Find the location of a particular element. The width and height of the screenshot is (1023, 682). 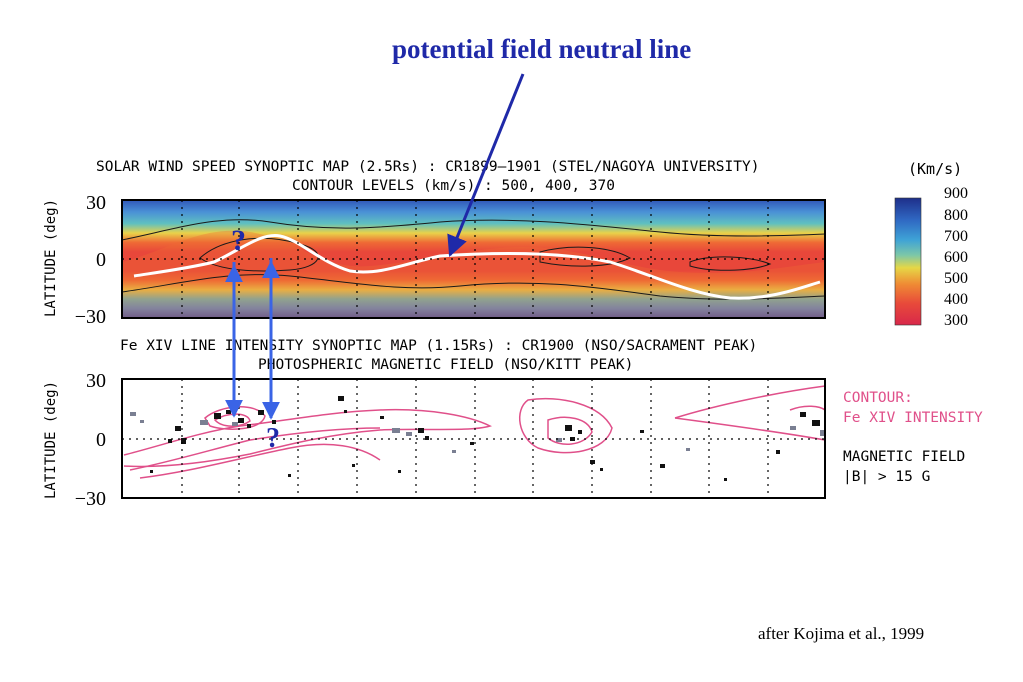

colorbar-label-800: 800 is located at coordinates (956, 215).